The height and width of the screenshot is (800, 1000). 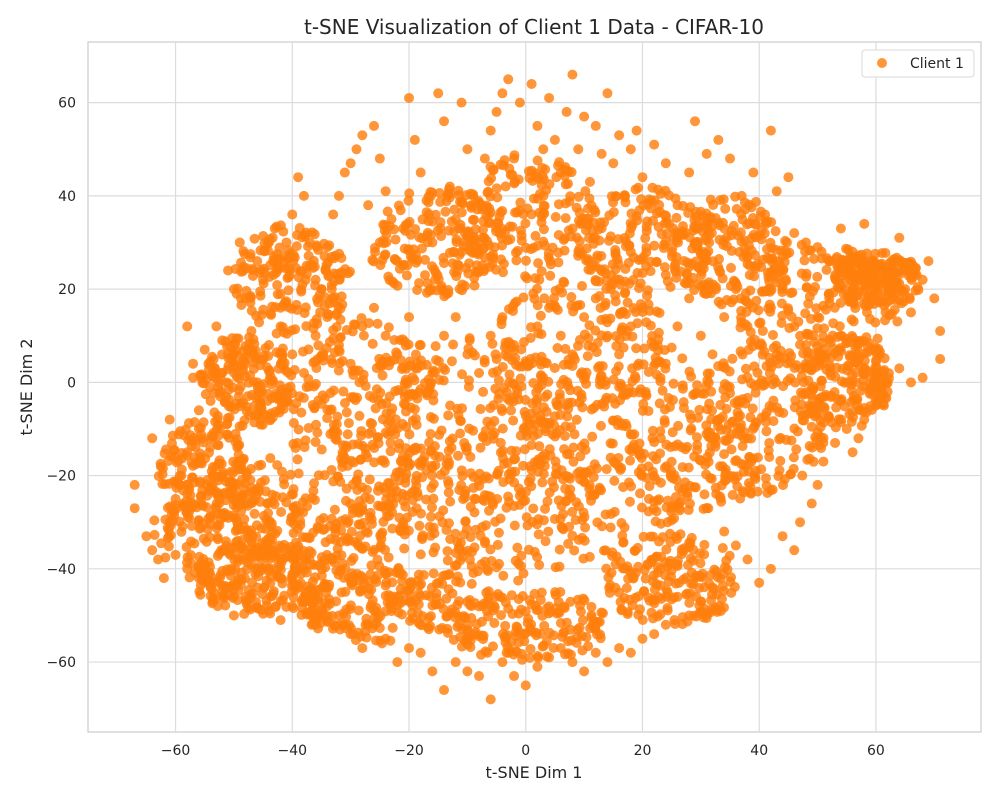 I want to click on x-tick-label: 40, so click(x=759, y=751).